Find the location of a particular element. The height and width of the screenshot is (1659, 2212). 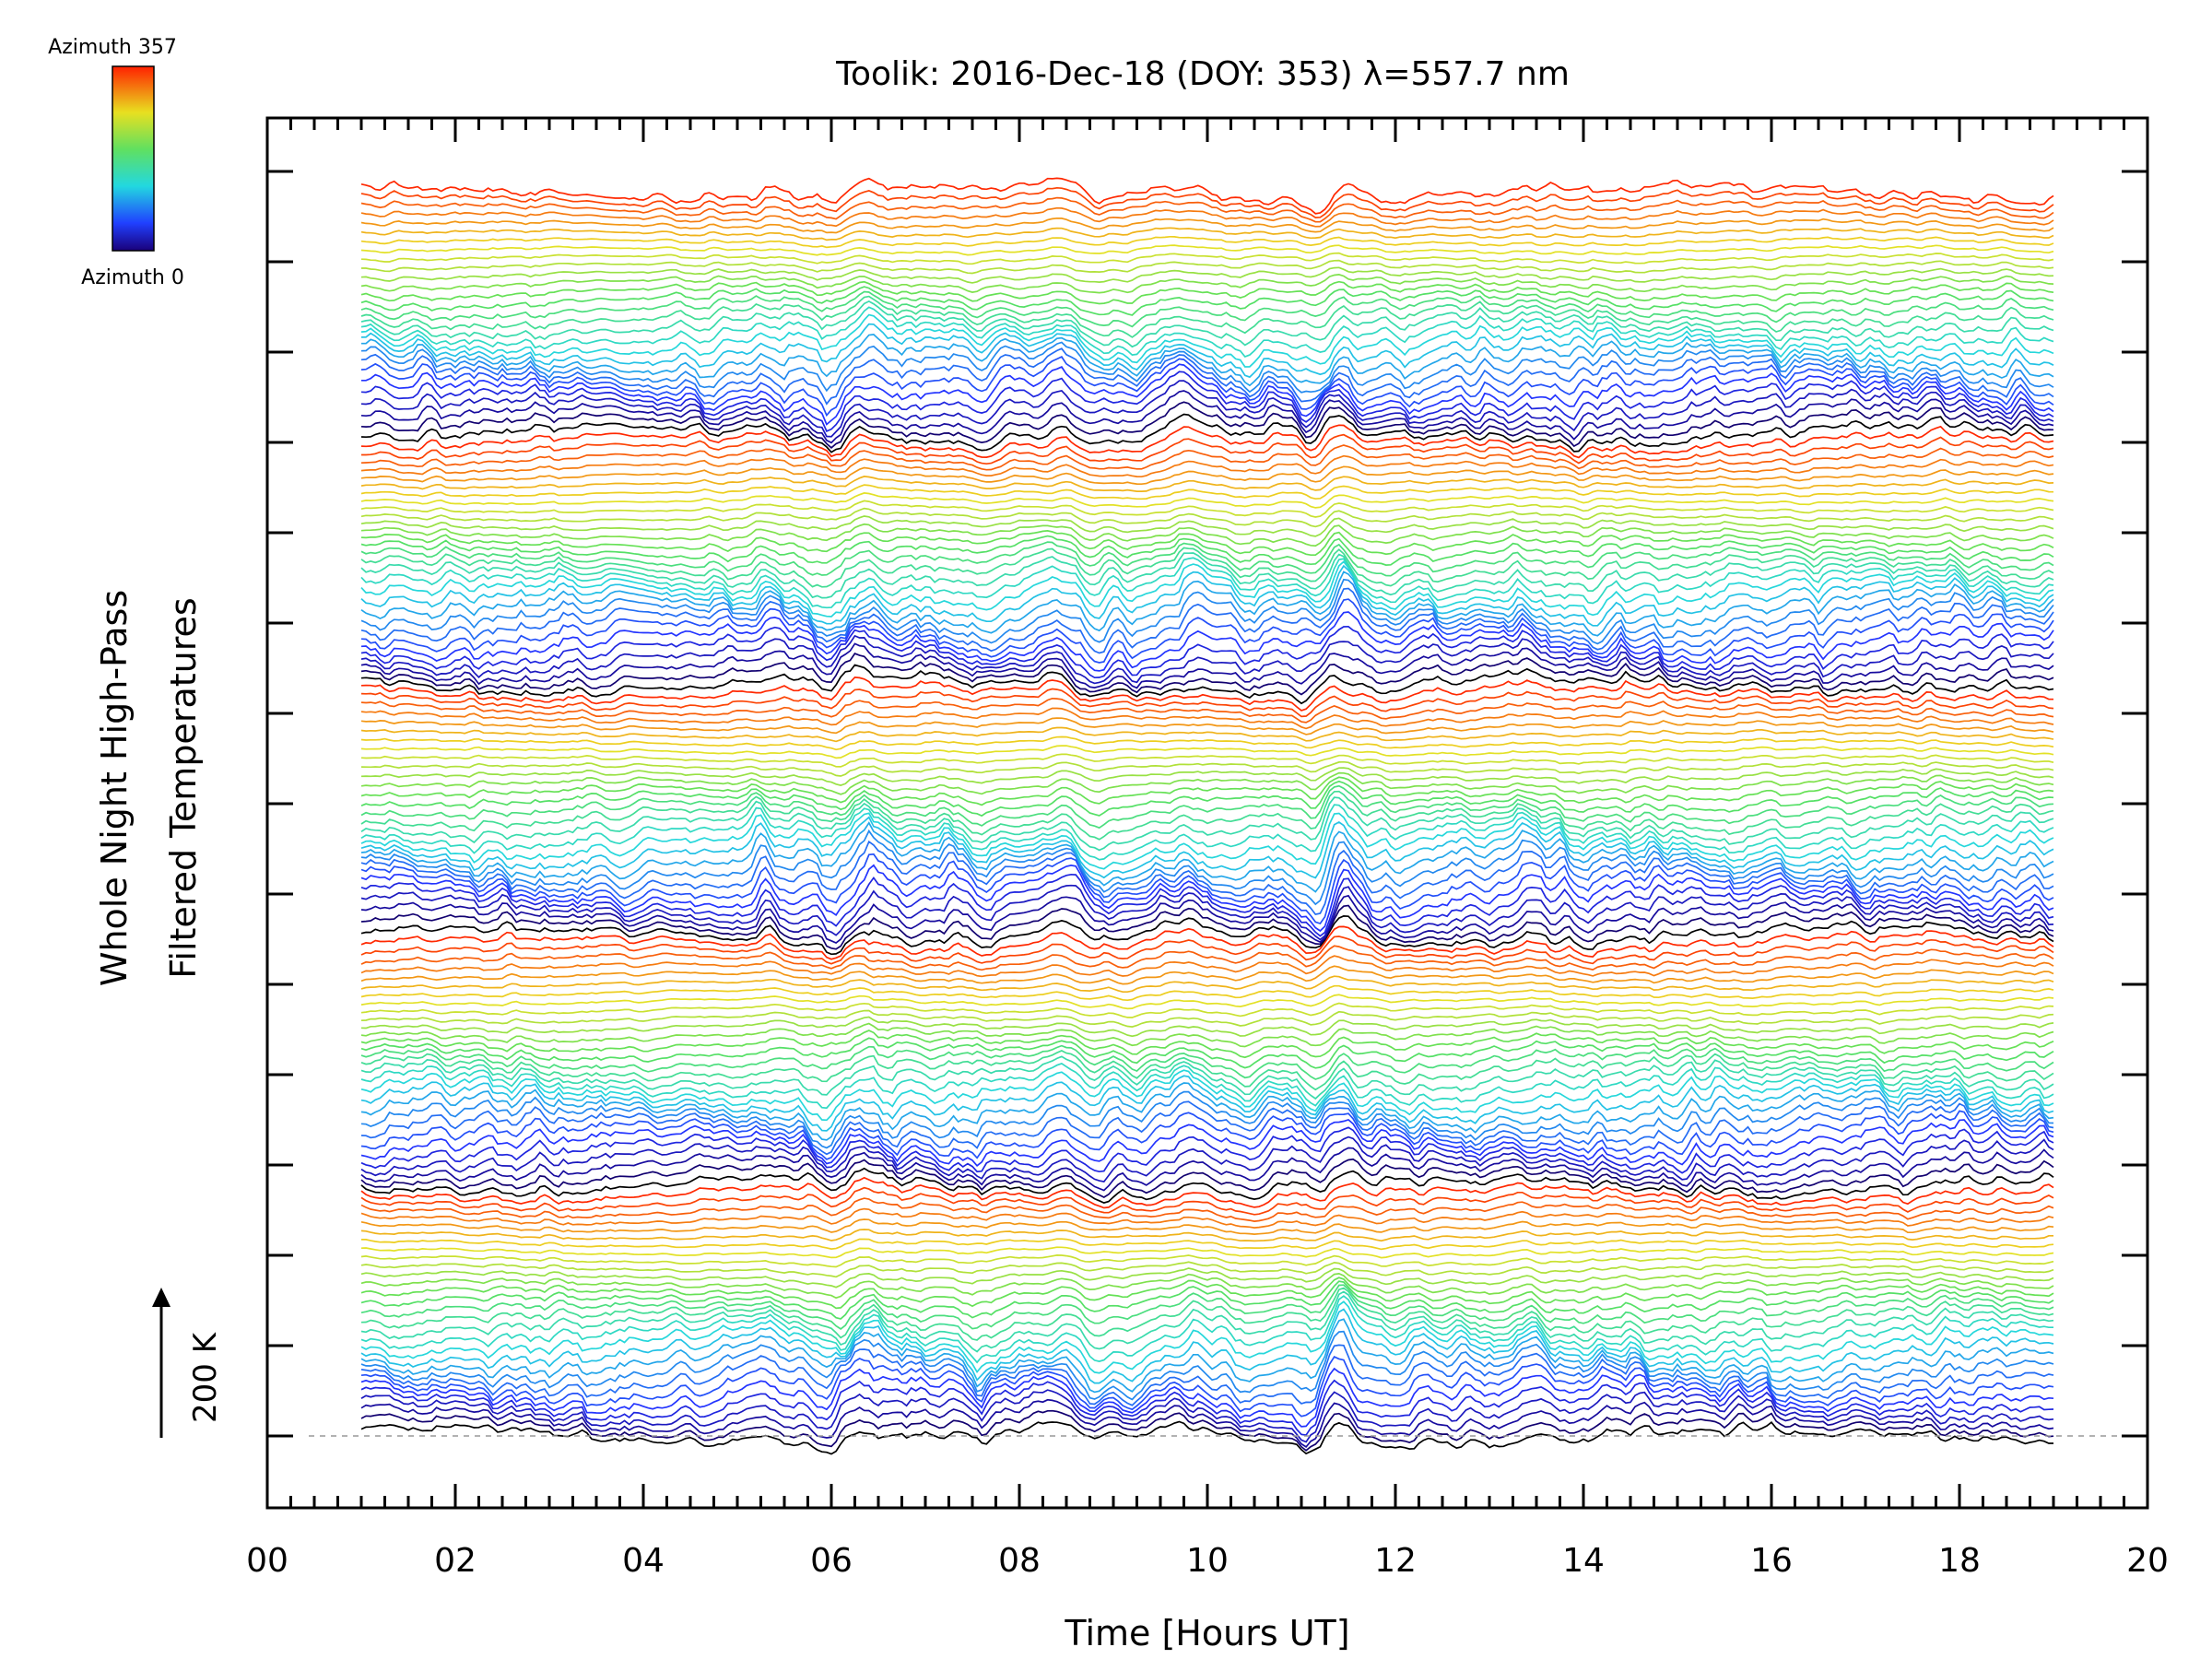

x-tick-label: 06 is located at coordinates (831, 1561).